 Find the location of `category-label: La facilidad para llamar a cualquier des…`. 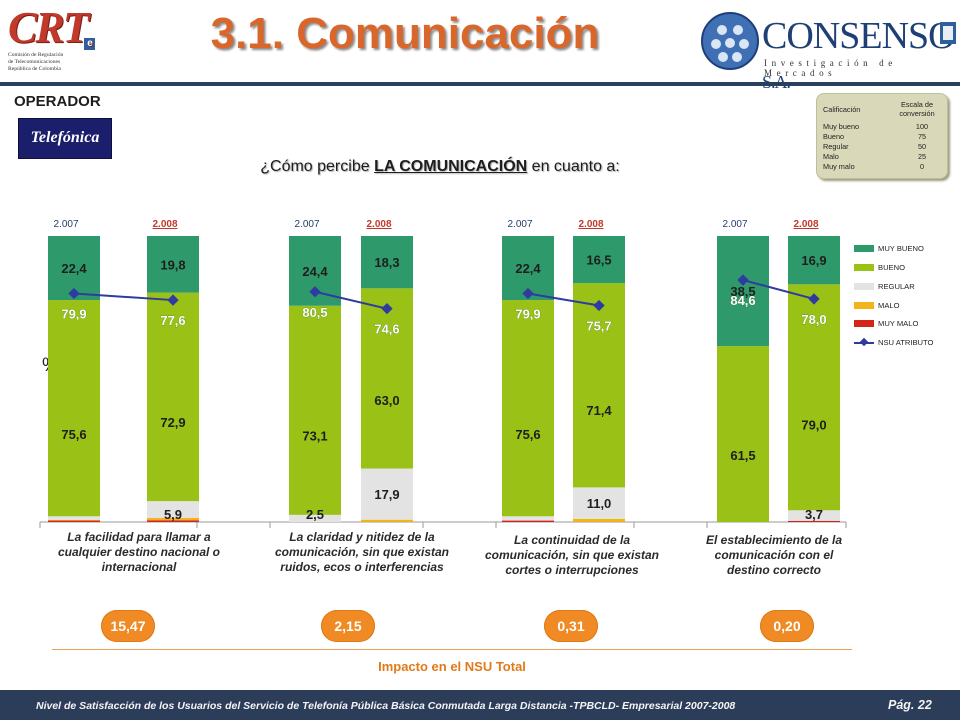

category-label: La facilidad para llamar a cualquier des… is located at coordinates (139, 552).